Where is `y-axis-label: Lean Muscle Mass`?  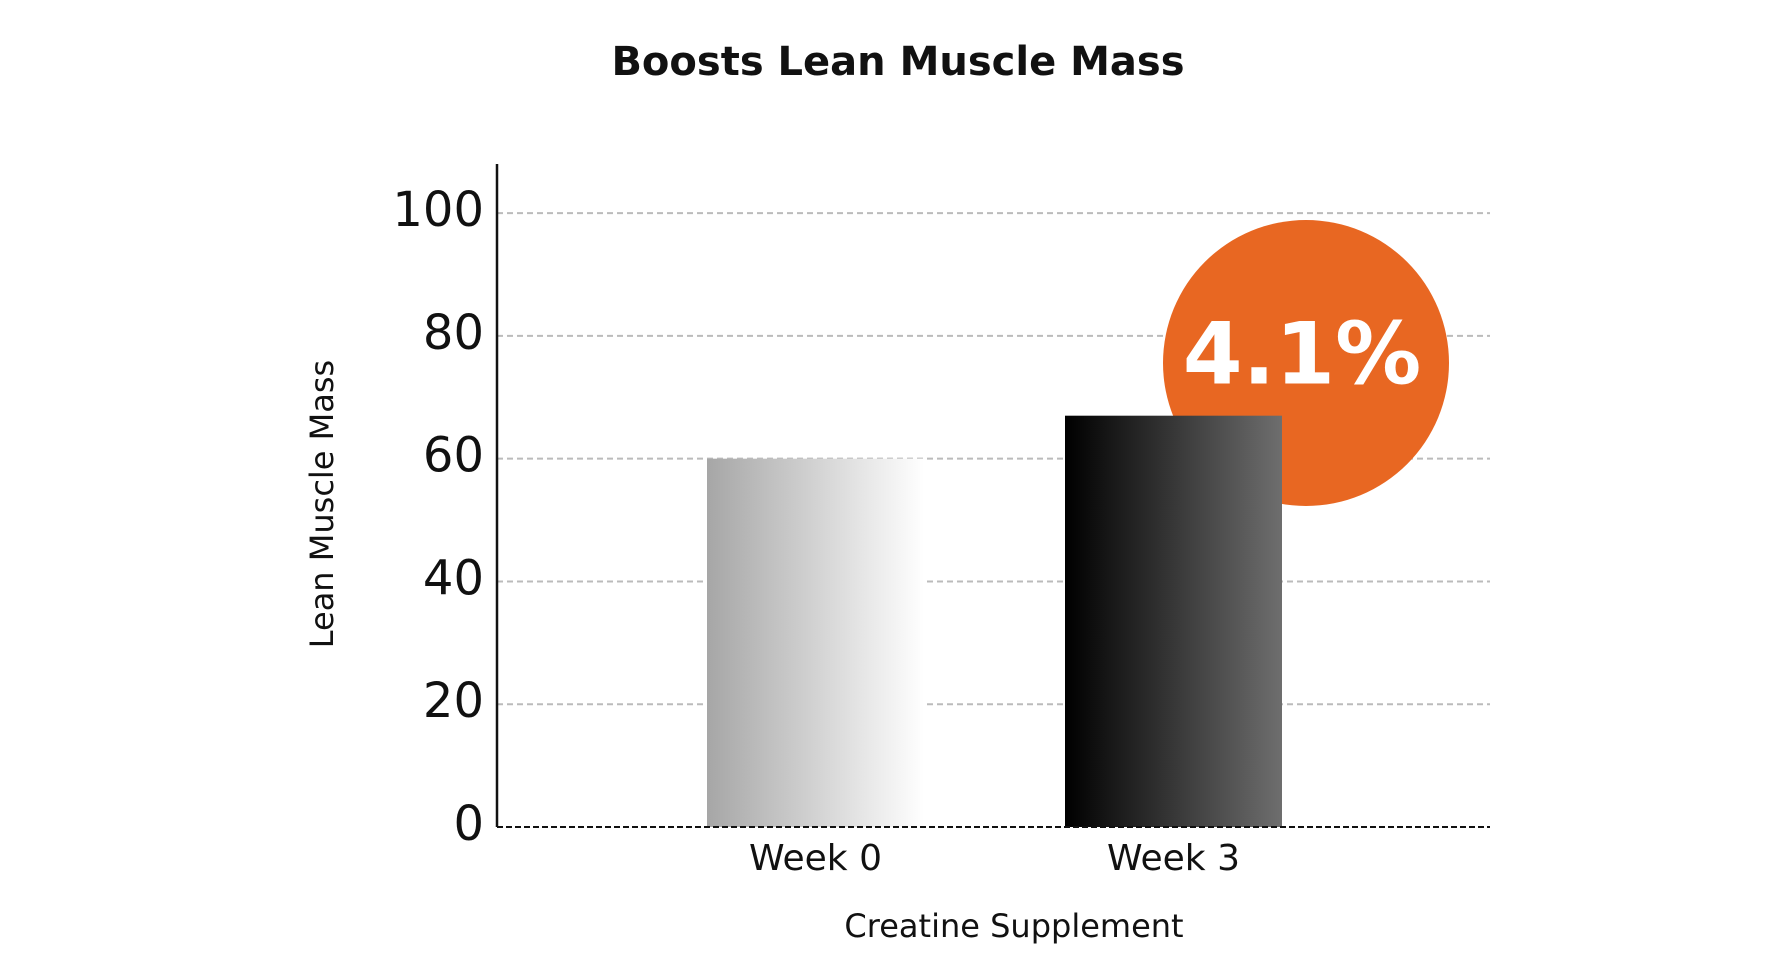 y-axis-label: Lean Muscle Mass is located at coordinates (322, 504).